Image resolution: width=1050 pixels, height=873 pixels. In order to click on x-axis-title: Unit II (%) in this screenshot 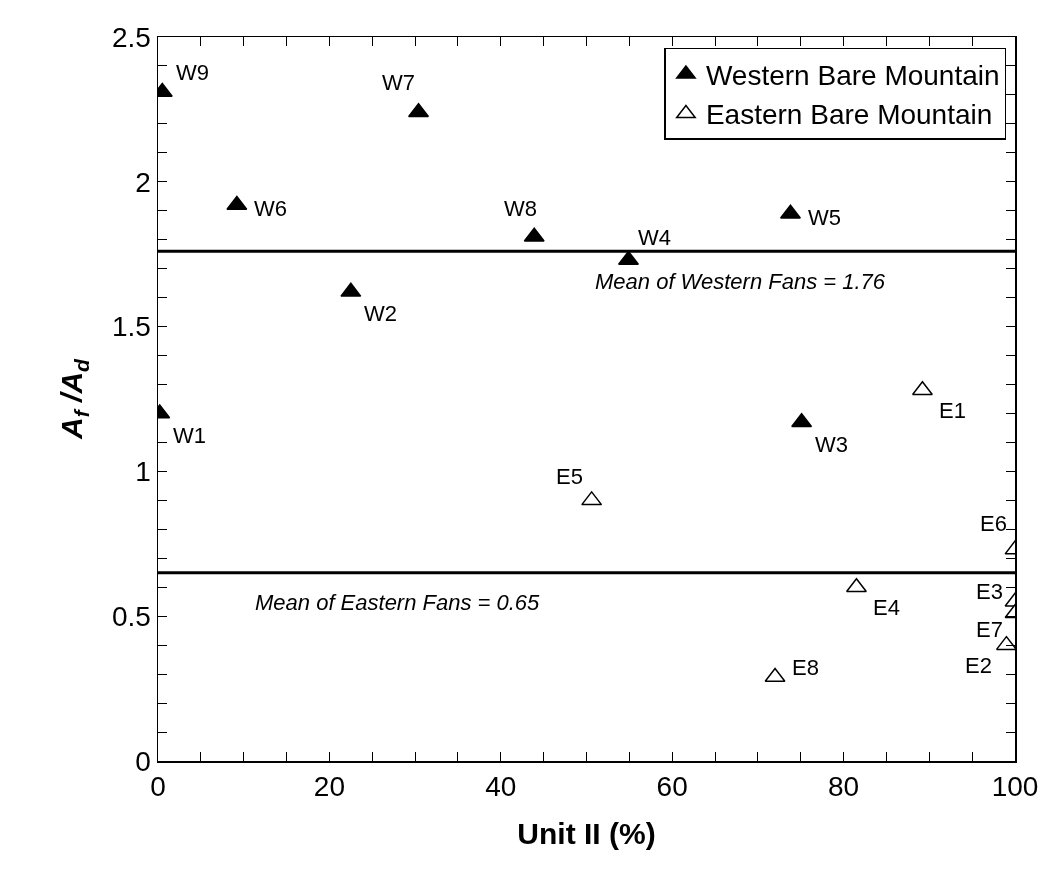, I will do `click(586, 834)`.